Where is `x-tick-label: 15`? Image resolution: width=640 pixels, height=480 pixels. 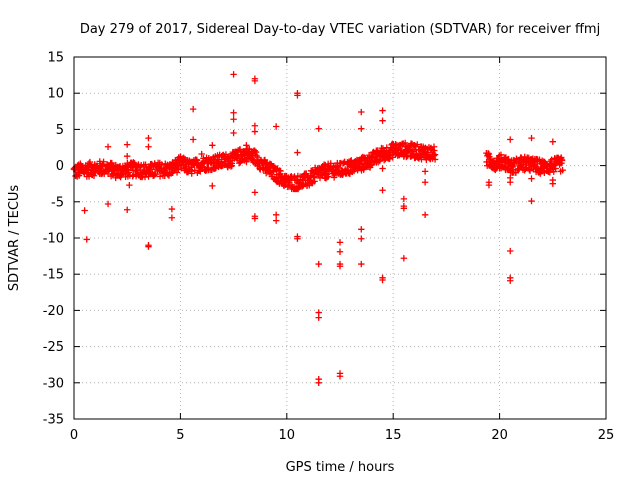
x-tick-label: 15 is located at coordinates (393, 435).